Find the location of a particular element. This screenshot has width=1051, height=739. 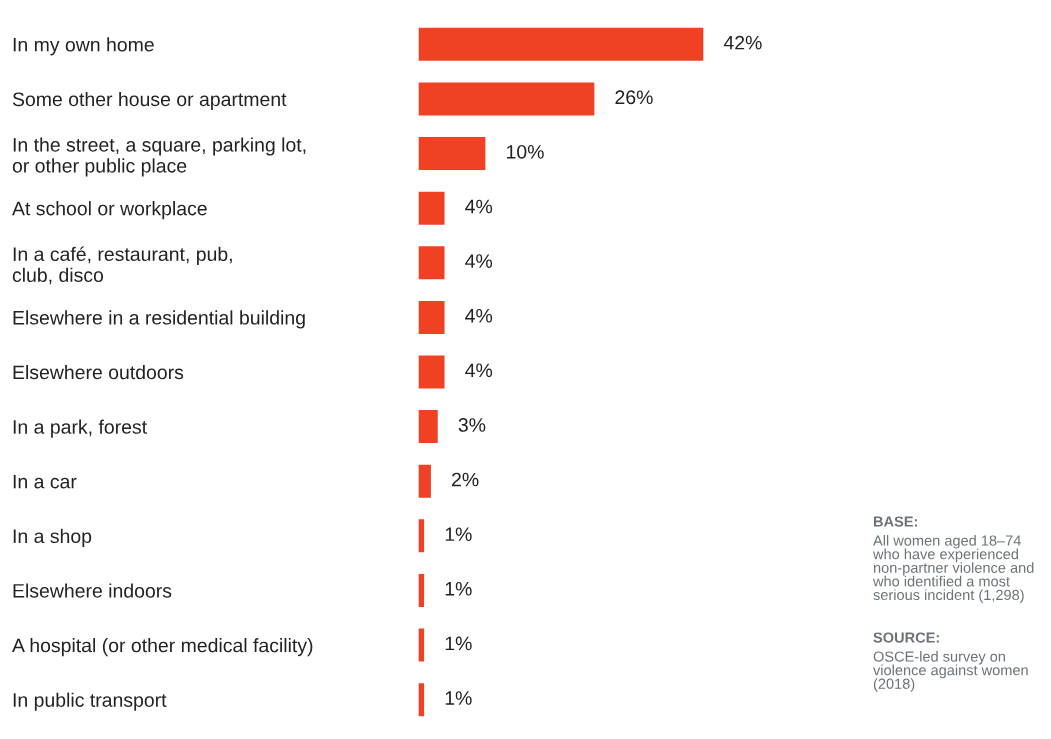

y-tick-label: Elsewhere outdoors is located at coordinates (98, 372).